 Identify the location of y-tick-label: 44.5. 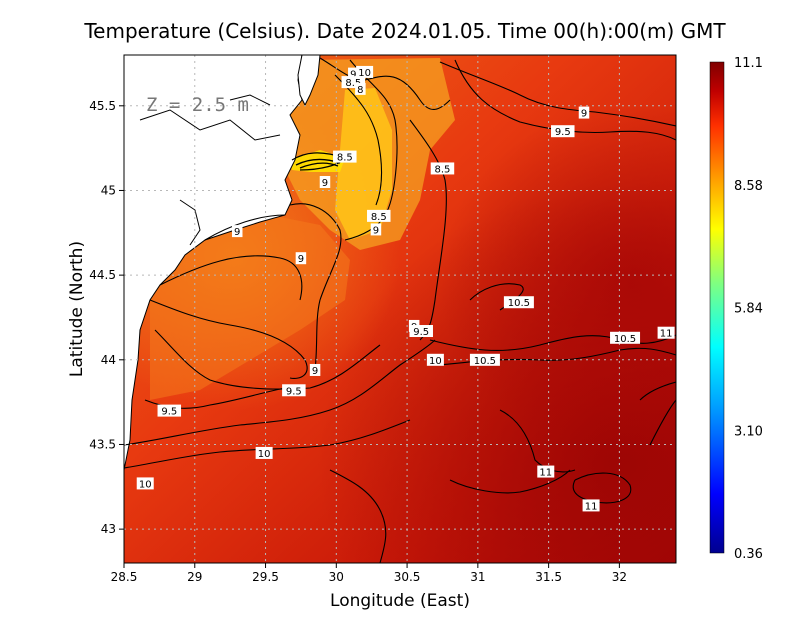
(102, 275).